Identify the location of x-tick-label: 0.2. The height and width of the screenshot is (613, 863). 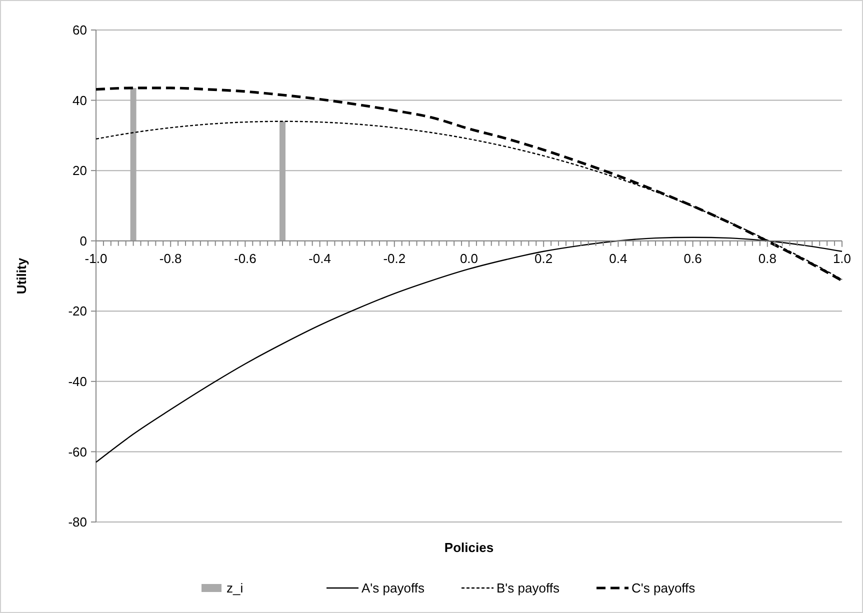
(543, 258).